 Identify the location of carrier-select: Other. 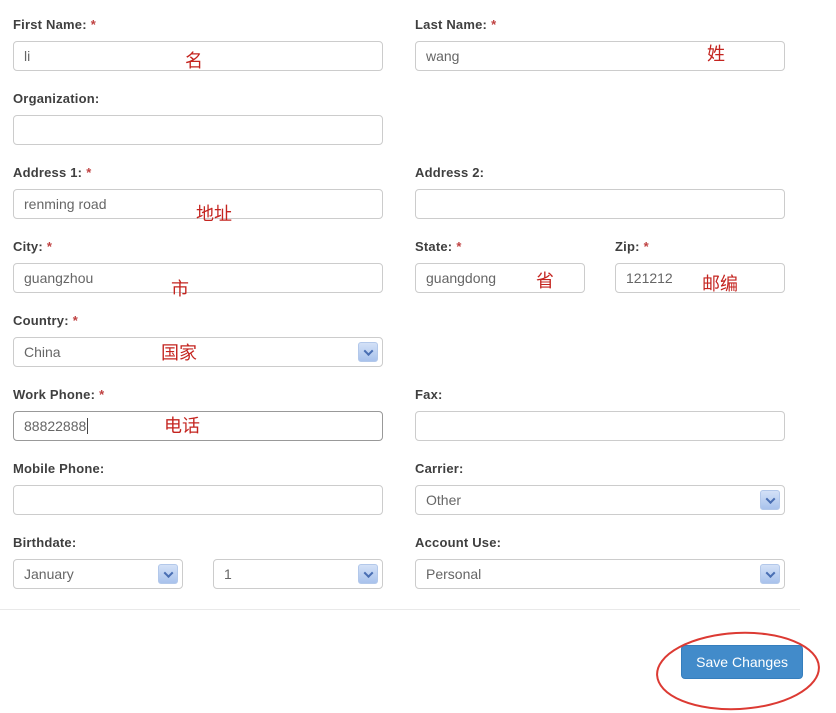
(600, 500).